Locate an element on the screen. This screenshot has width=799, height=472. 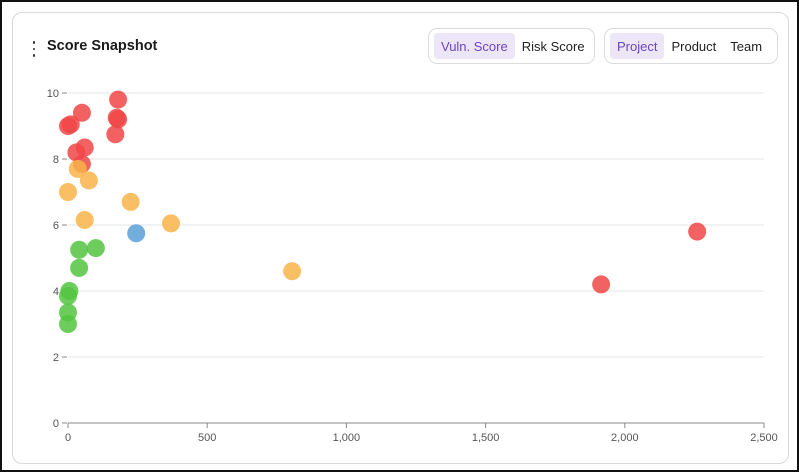
card-title: Score Snapshot is located at coordinates (102, 46).